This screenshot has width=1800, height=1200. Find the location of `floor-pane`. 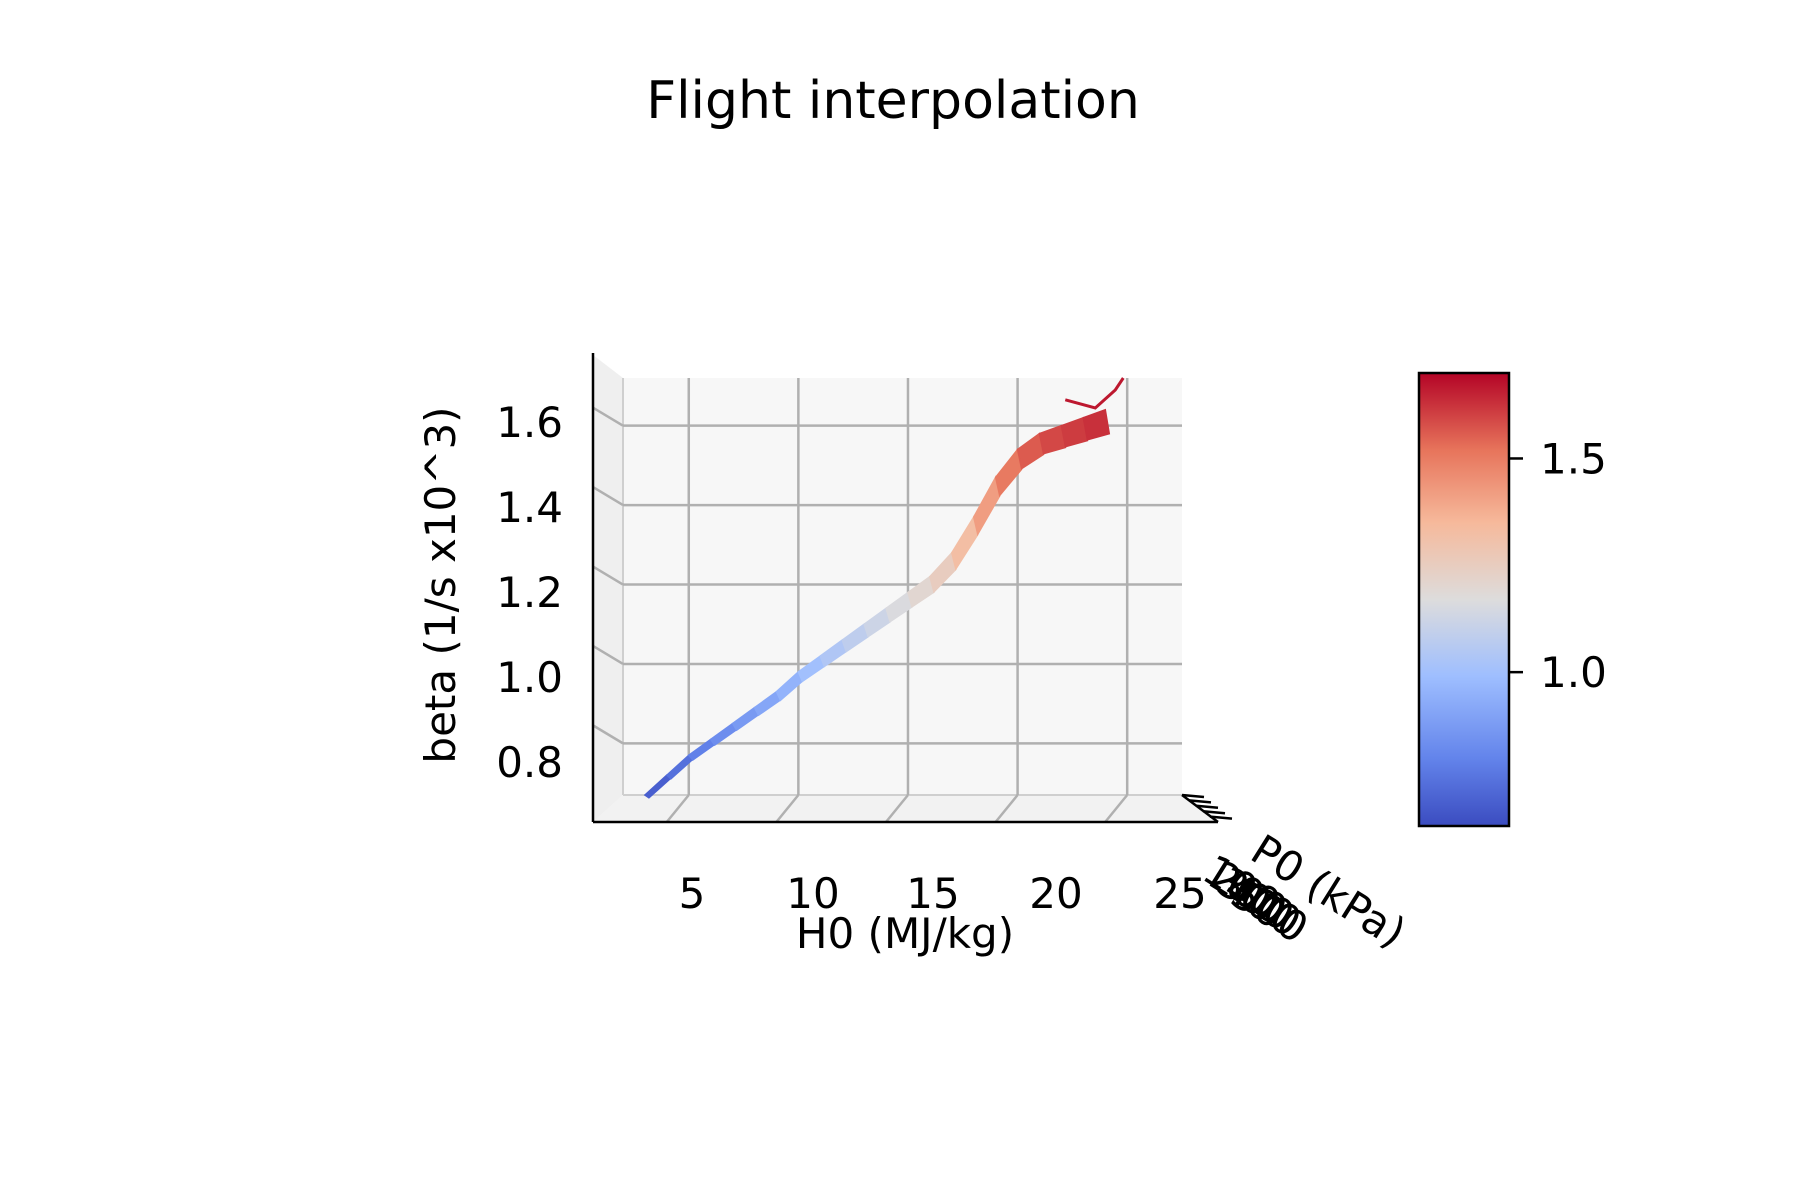

floor-pane is located at coordinates (905, 808).